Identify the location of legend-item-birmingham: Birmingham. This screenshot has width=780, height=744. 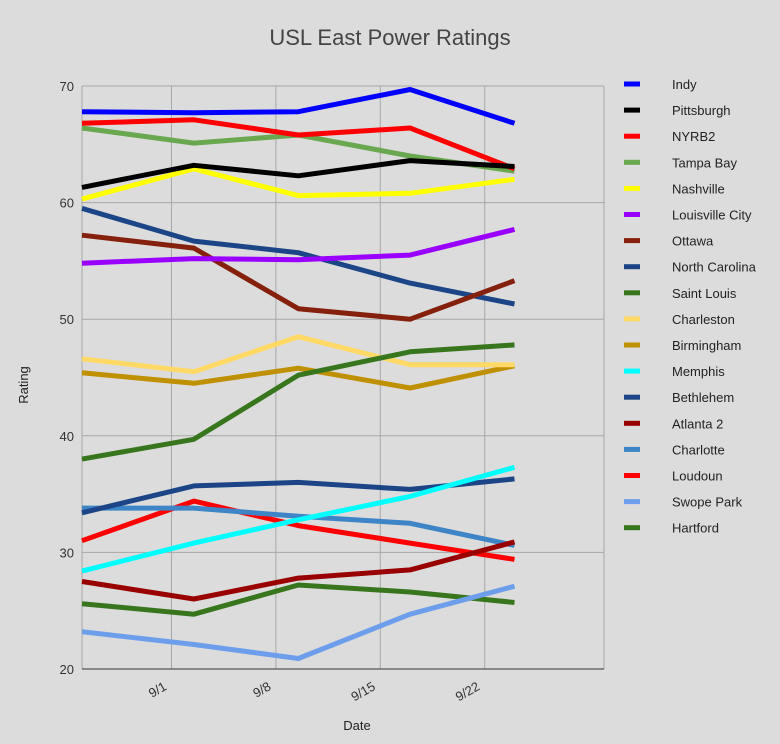
(682, 345).